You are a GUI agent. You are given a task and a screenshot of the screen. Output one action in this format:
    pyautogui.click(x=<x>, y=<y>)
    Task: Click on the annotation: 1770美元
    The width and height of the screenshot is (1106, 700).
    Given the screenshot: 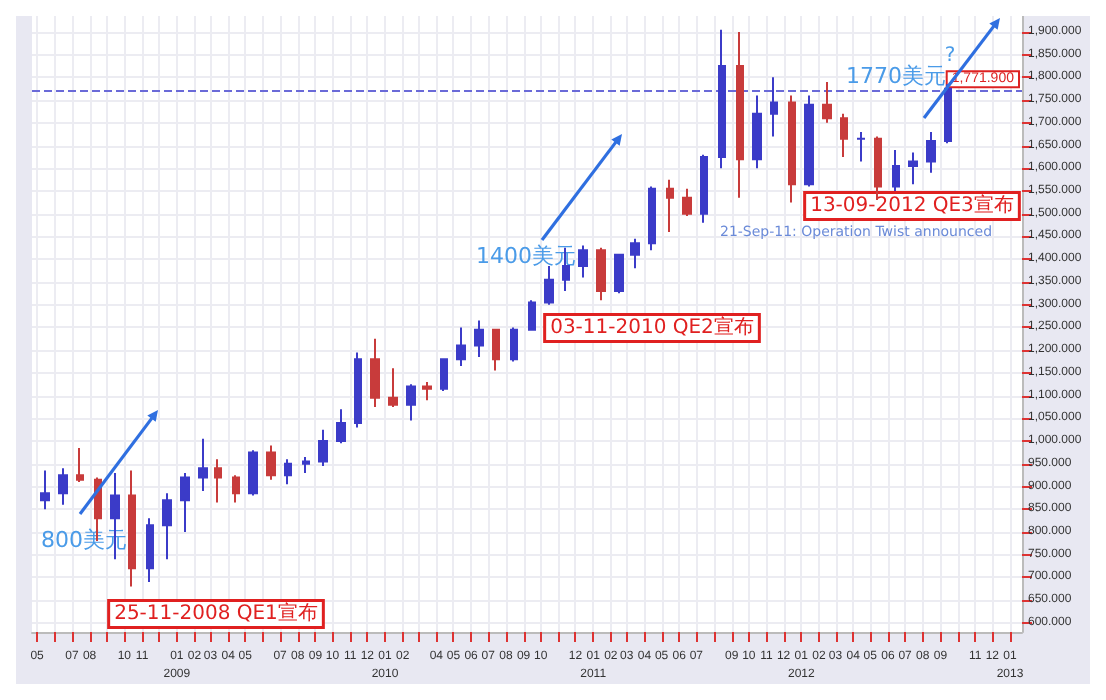 What is the action you would take?
    pyautogui.click(x=896, y=76)
    